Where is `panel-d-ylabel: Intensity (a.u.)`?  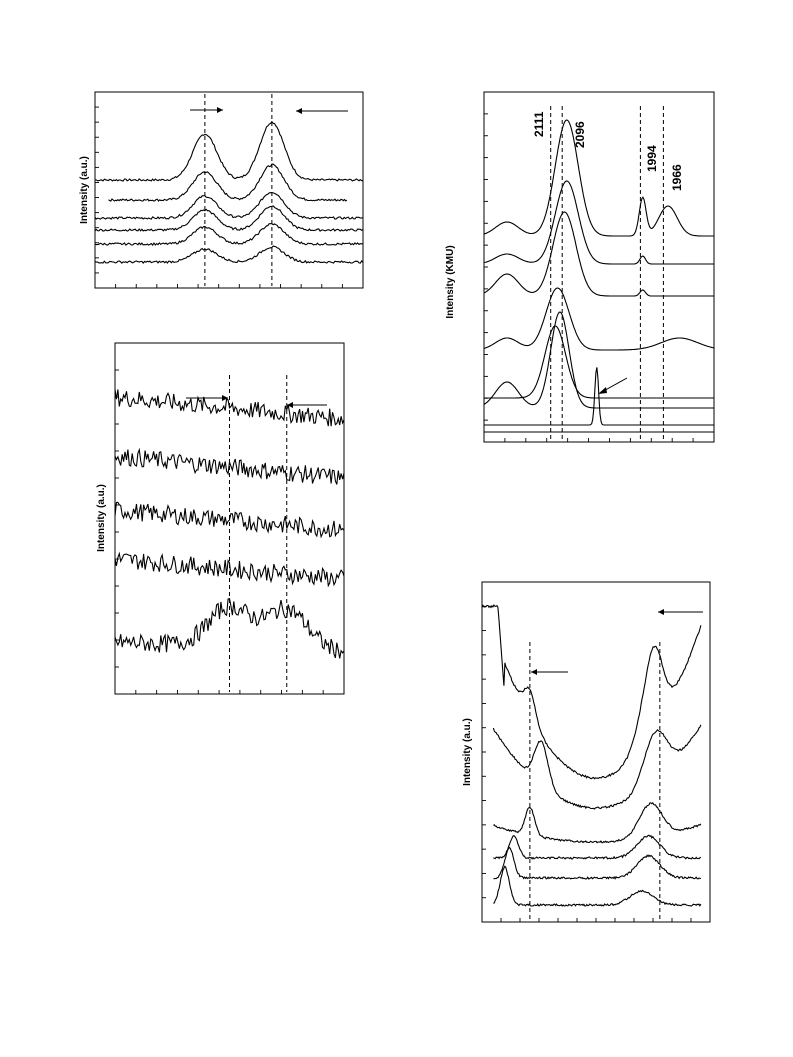 panel-d-ylabel: Intensity (a.u.) is located at coordinates (467, 752).